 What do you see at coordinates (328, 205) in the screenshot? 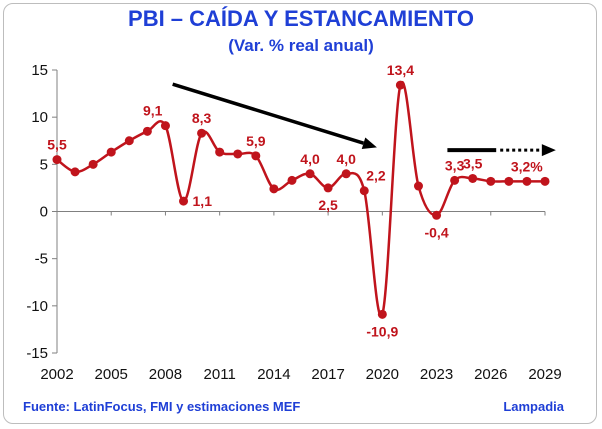
I see `data-label: 2,5` at bounding box center [328, 205].